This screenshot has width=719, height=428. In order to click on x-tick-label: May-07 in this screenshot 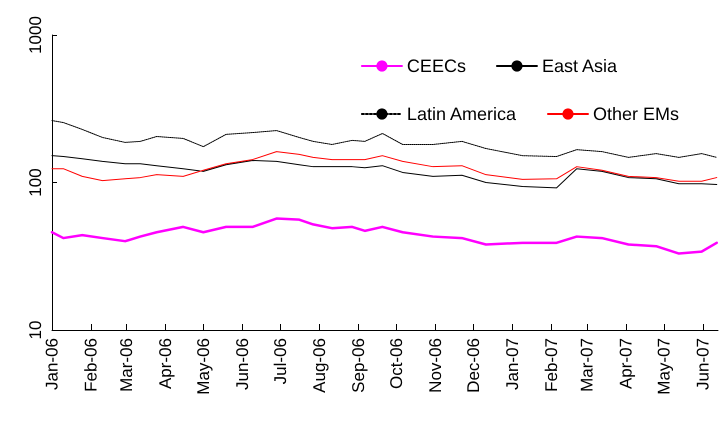, I will do `click(664, 366)`.